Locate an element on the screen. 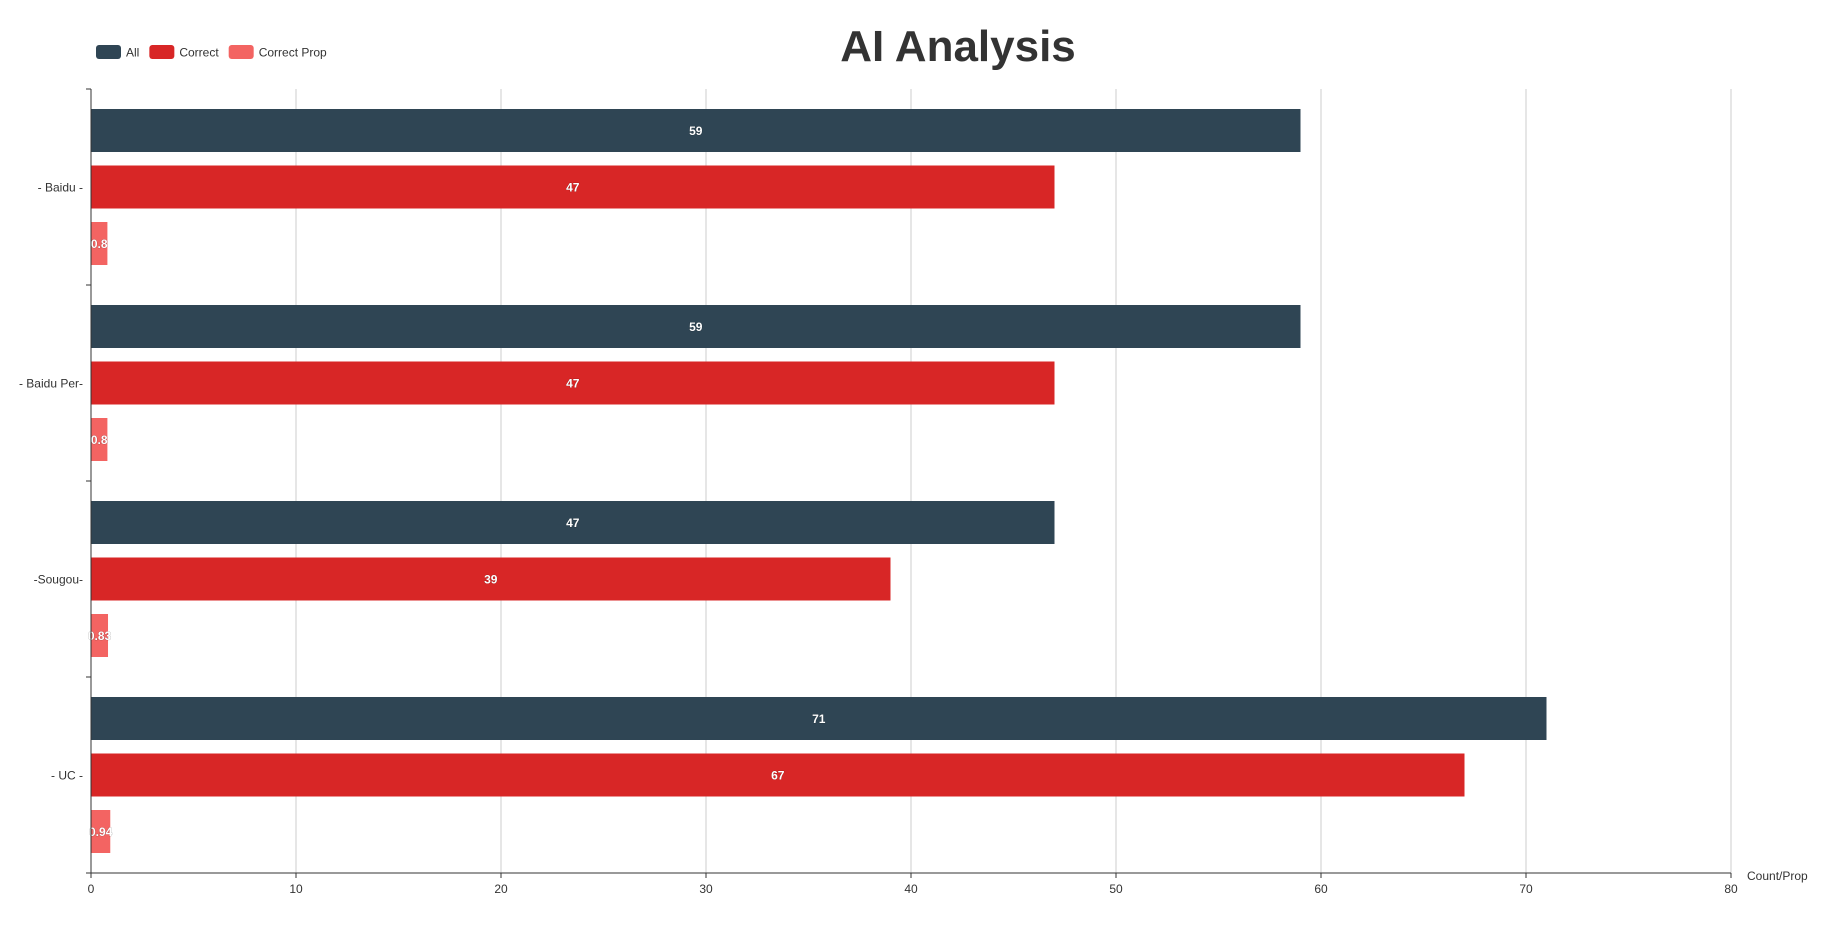 The width and height of the screenshot is (1829, 927). legend: All Correct Correct Prop is located at coordinates (211, 52).